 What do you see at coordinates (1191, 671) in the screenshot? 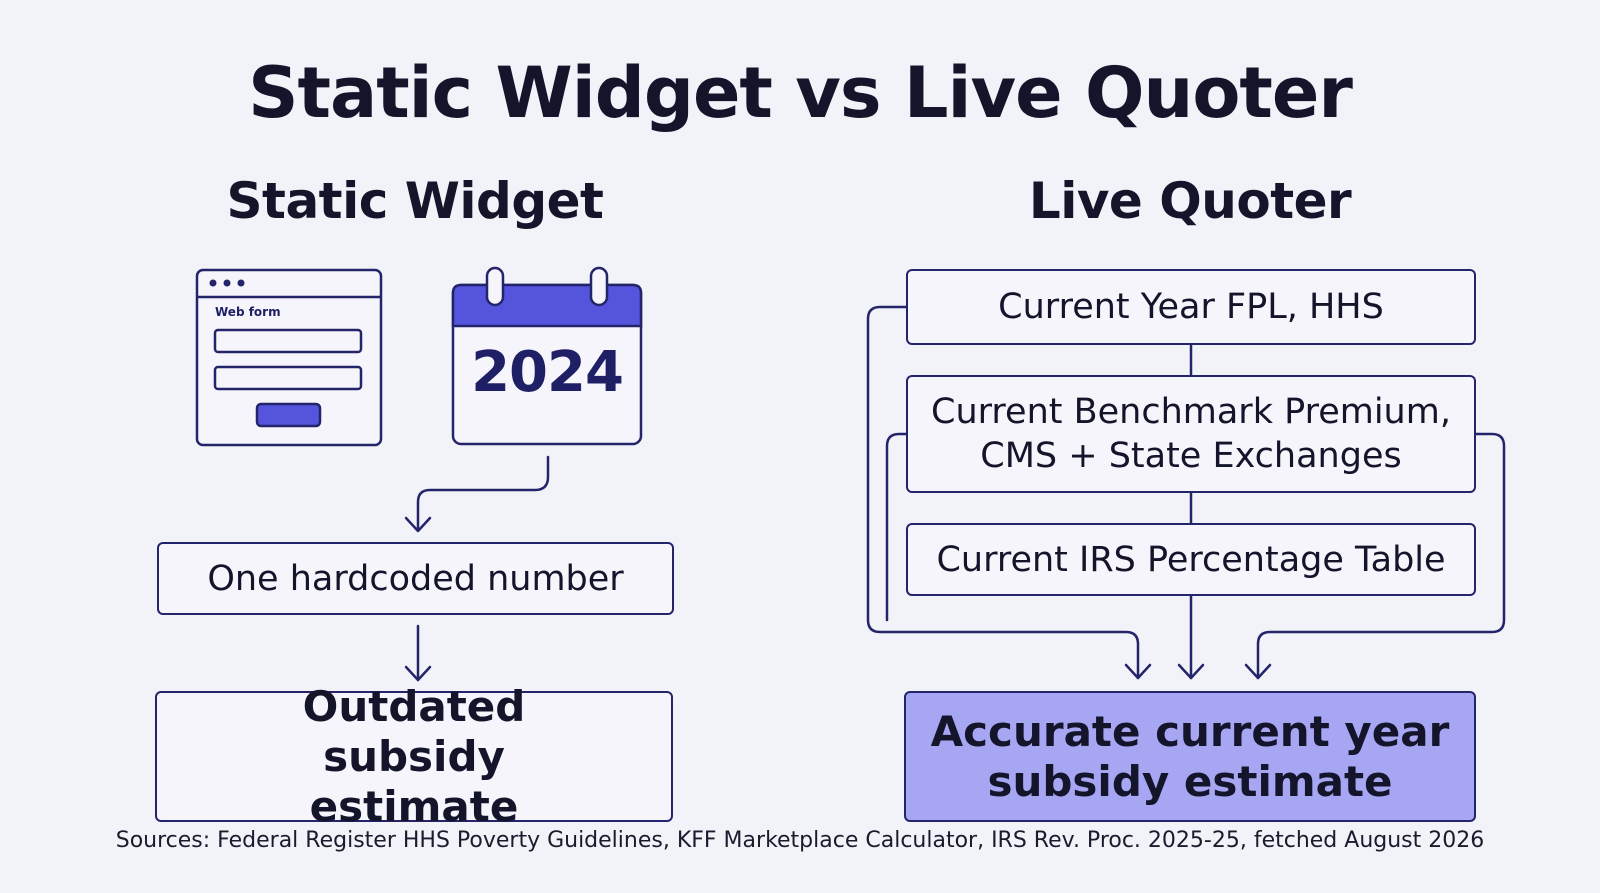
I see `center-arrowhead` at bounding box center [1191, 671].